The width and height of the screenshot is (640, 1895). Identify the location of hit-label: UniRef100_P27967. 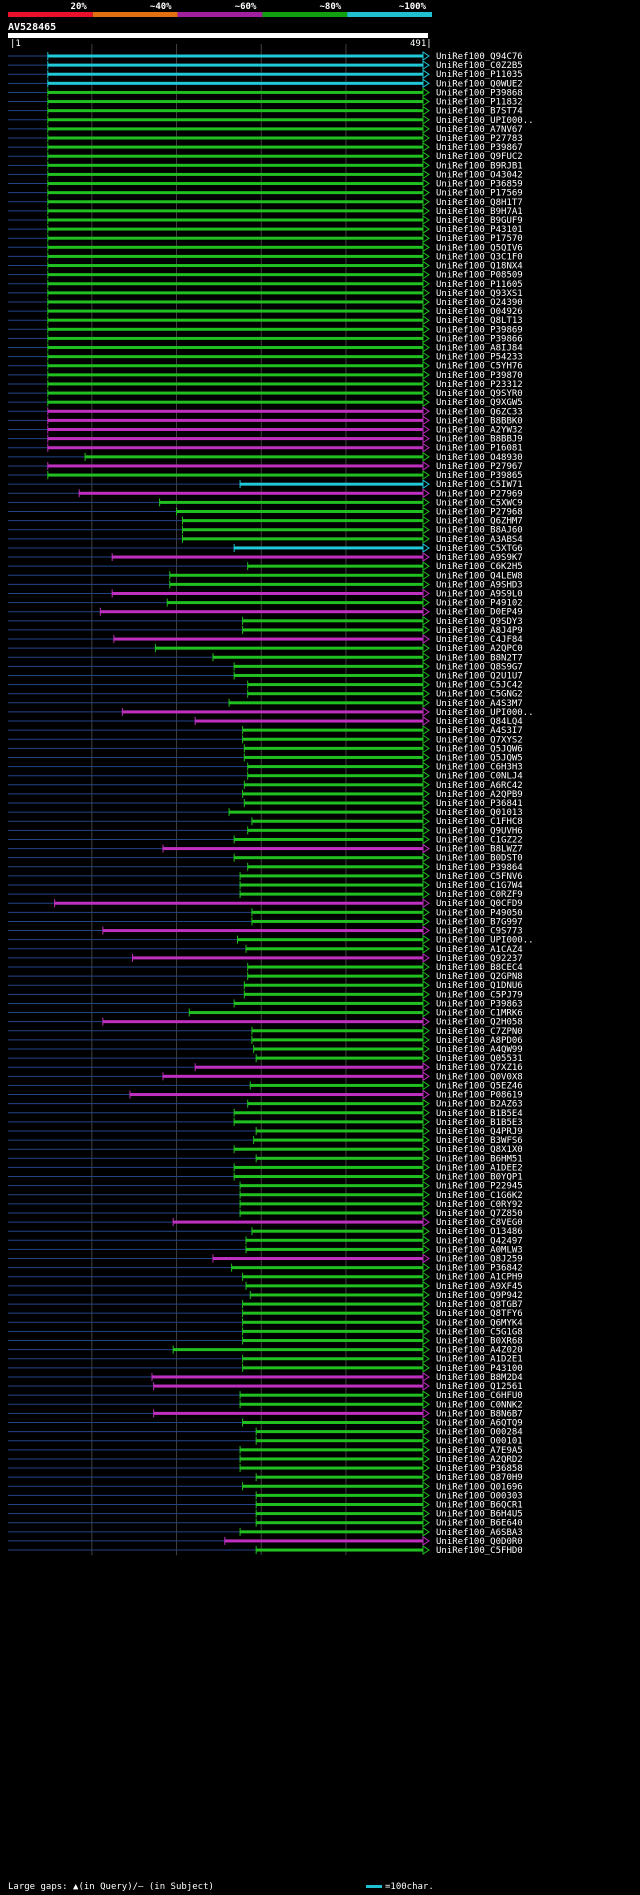
(479, 467).